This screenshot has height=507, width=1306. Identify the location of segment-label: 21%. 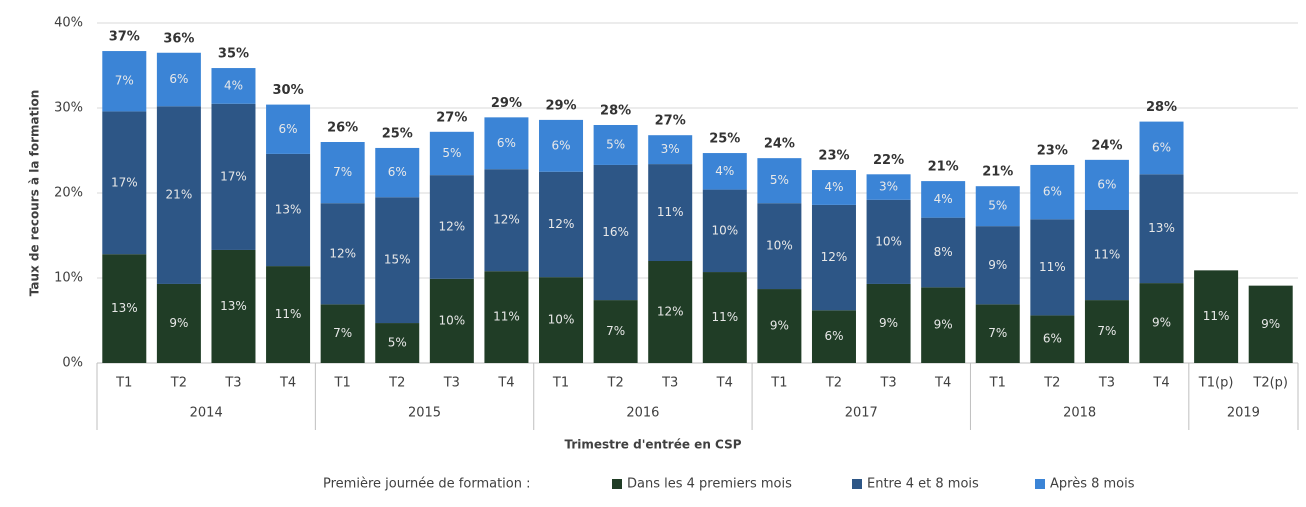
(179, 195).